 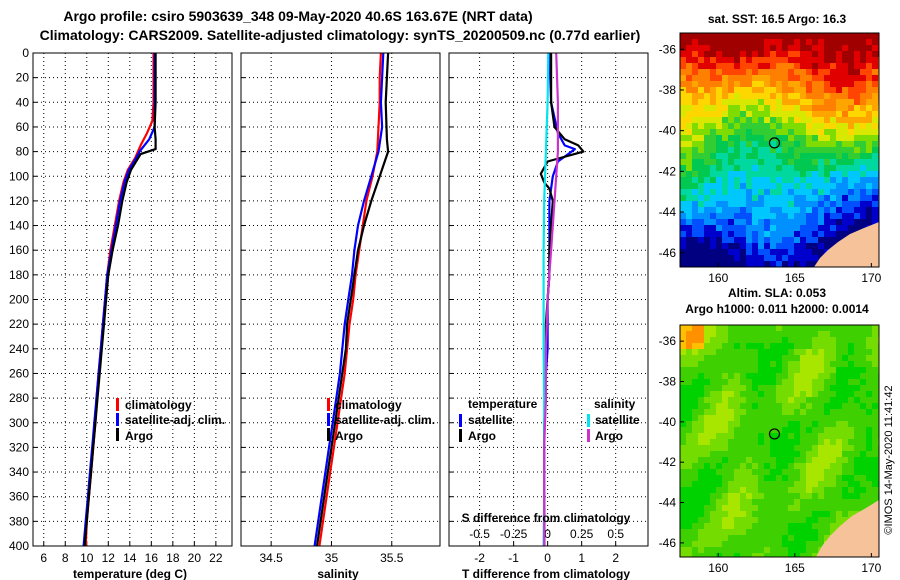 I want to click on lat-tick-label--44: -44, so click(x=668, y=212).